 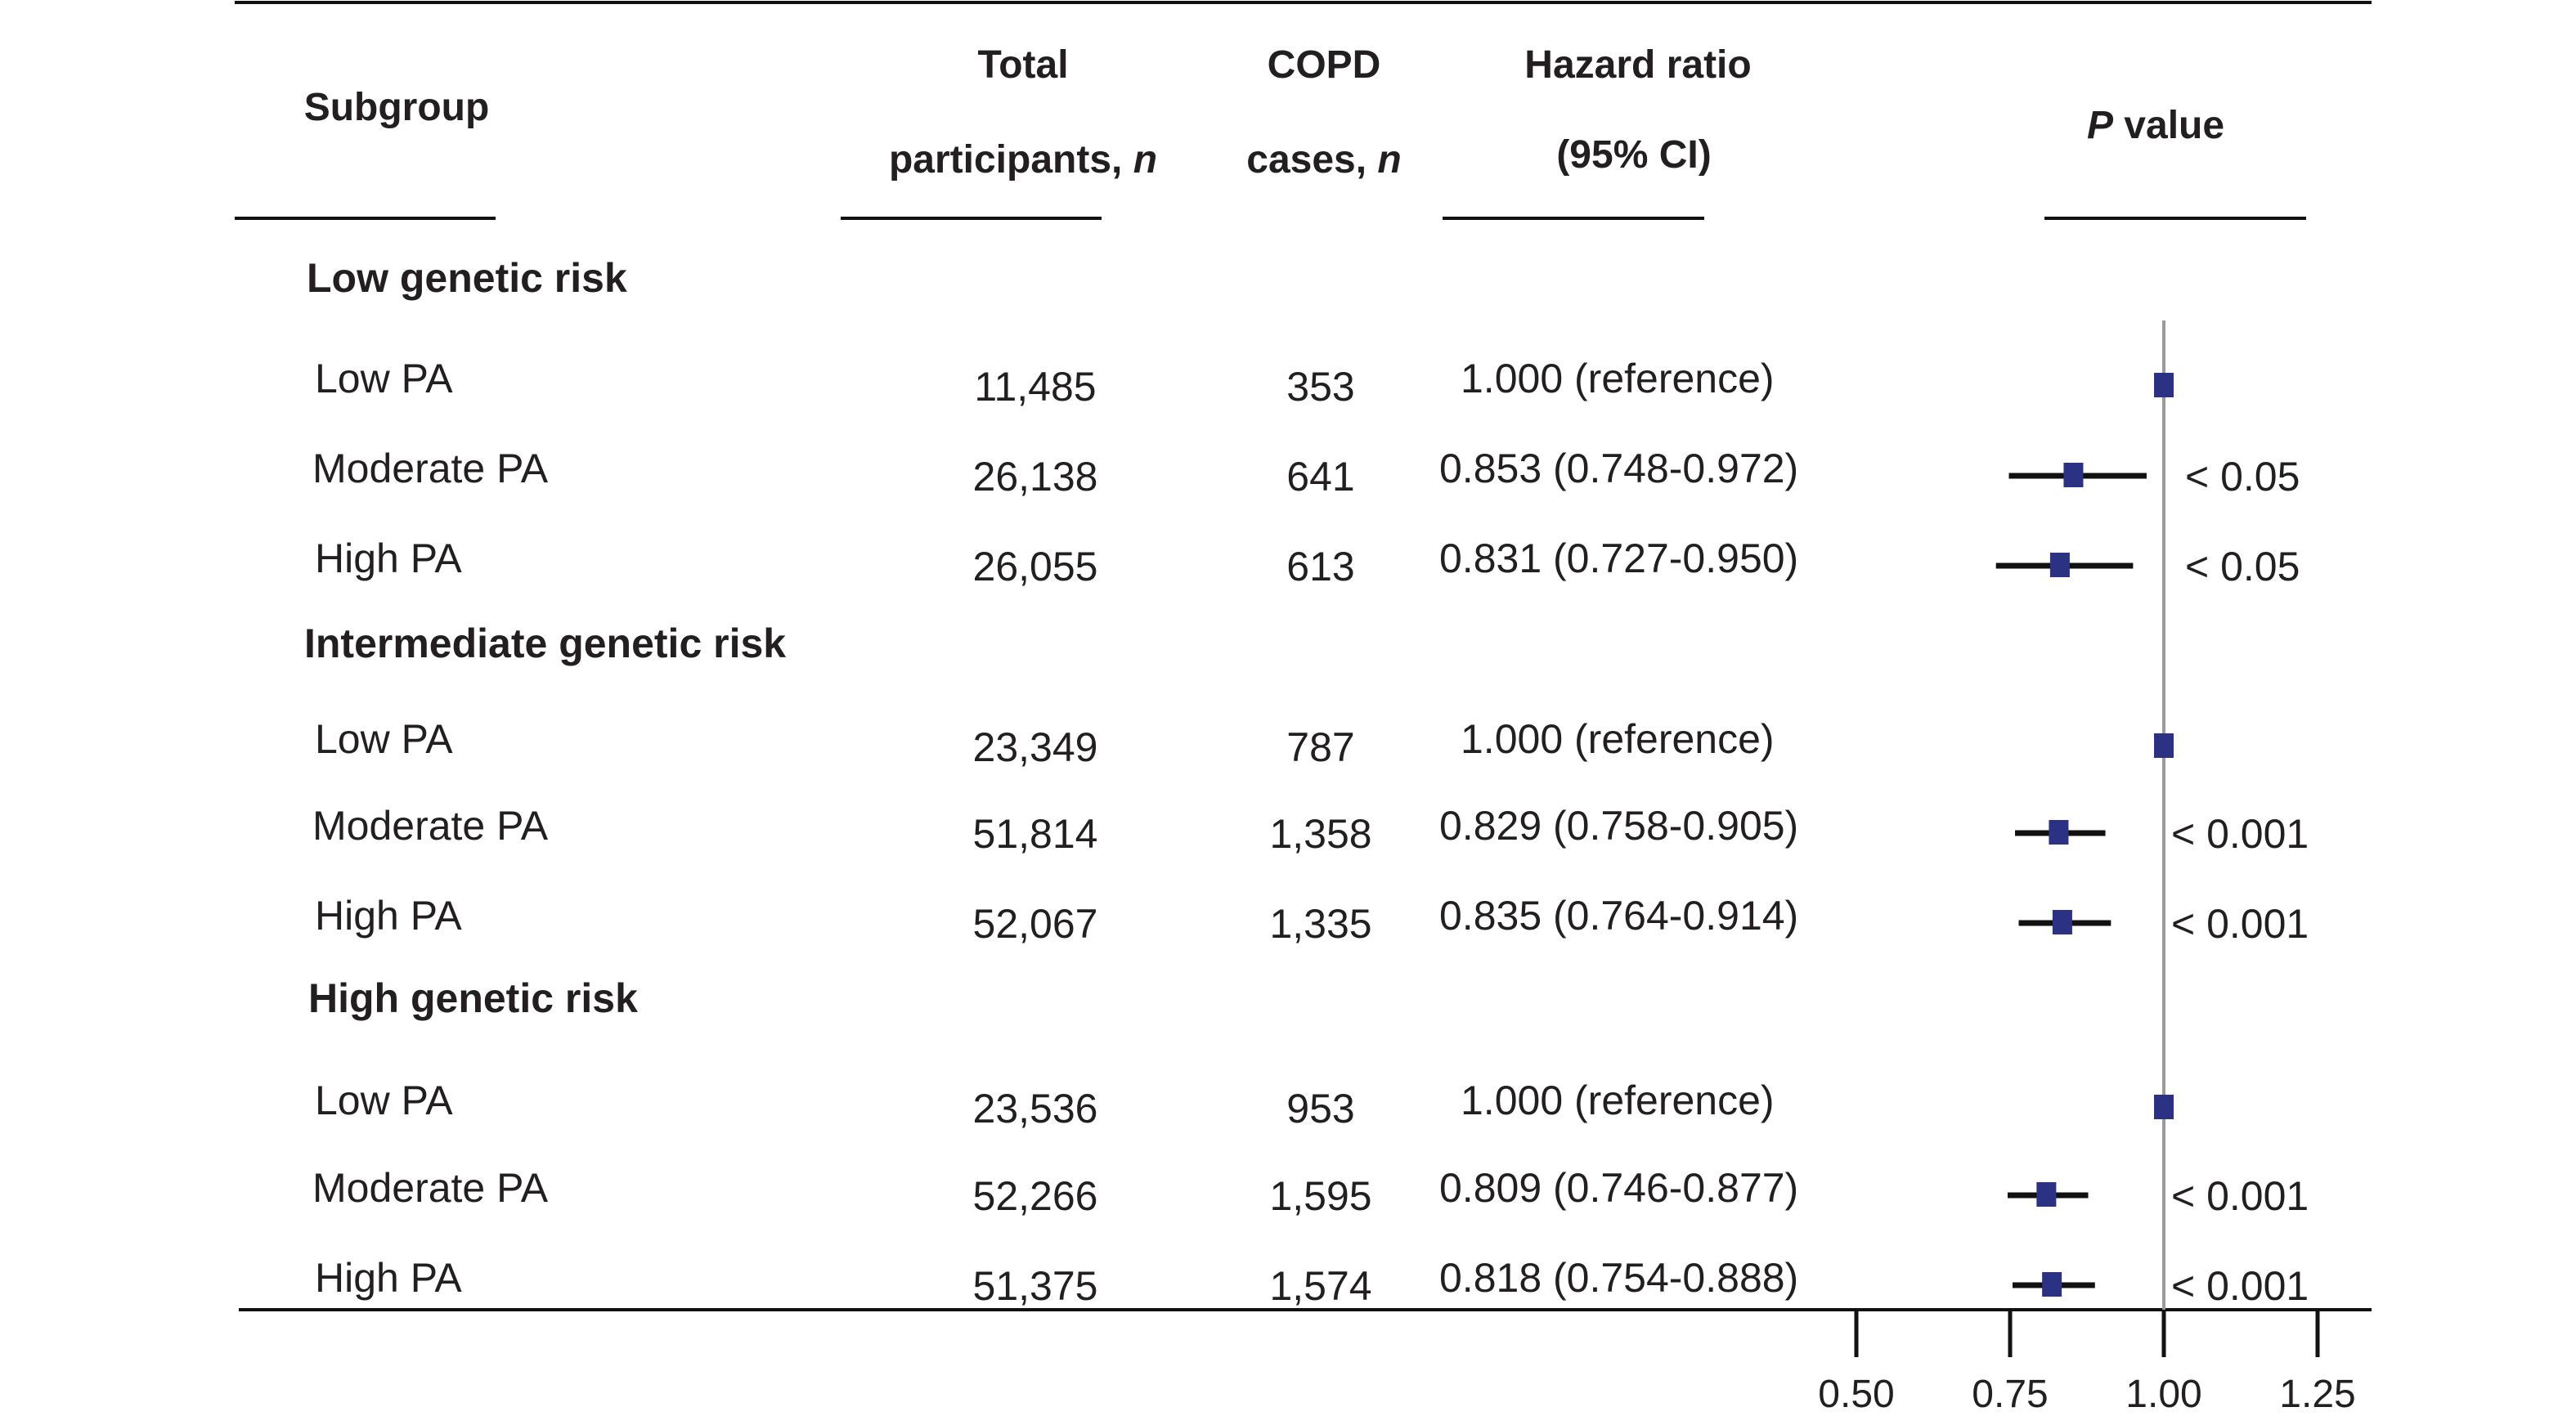 I want to click on total-participants-value: 51,375, so click(x=1035, y=1286).